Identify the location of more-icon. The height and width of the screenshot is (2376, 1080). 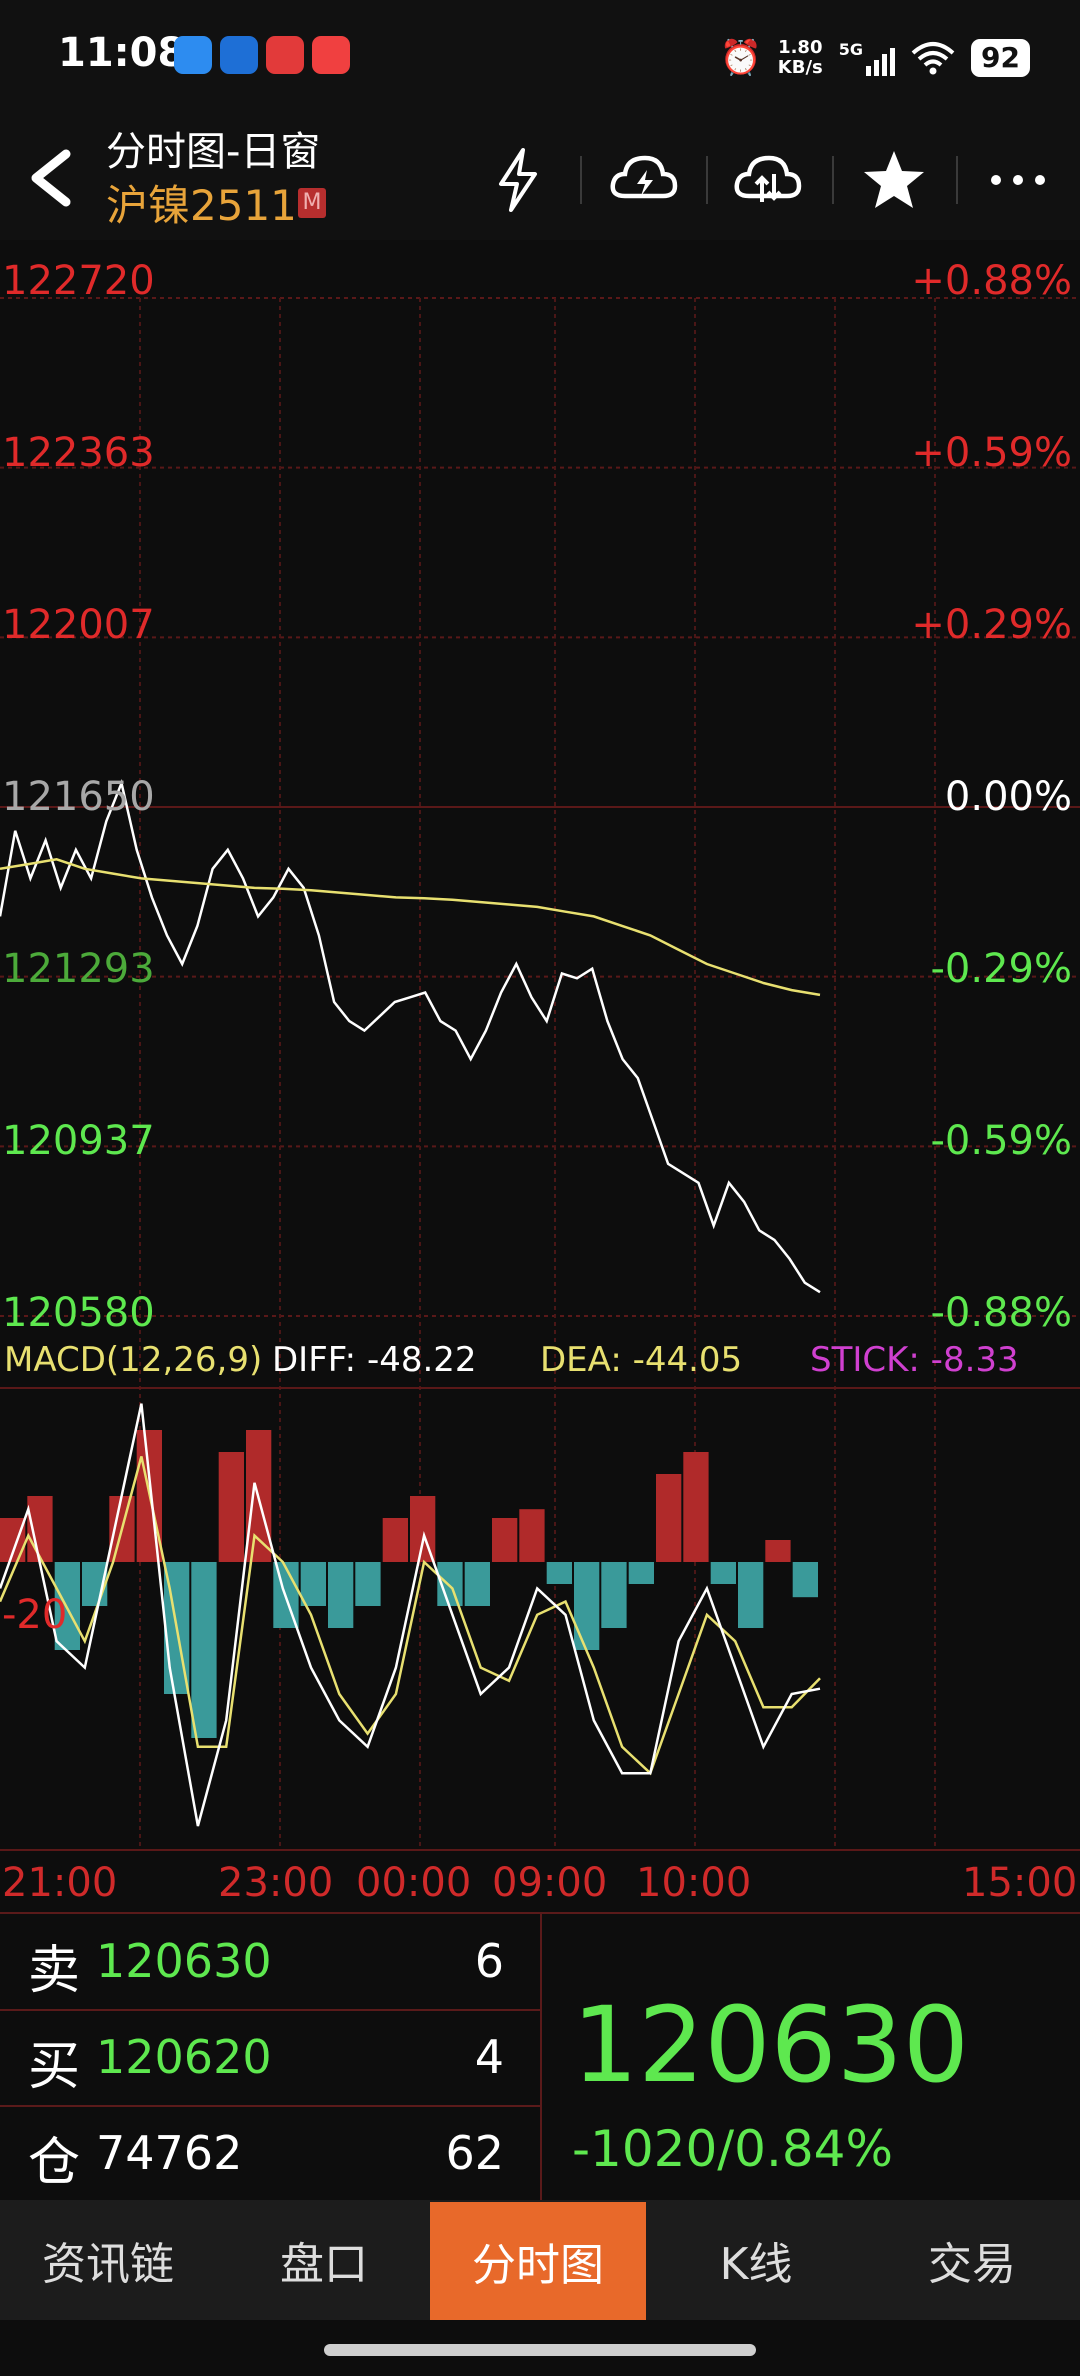
(1018, 180).